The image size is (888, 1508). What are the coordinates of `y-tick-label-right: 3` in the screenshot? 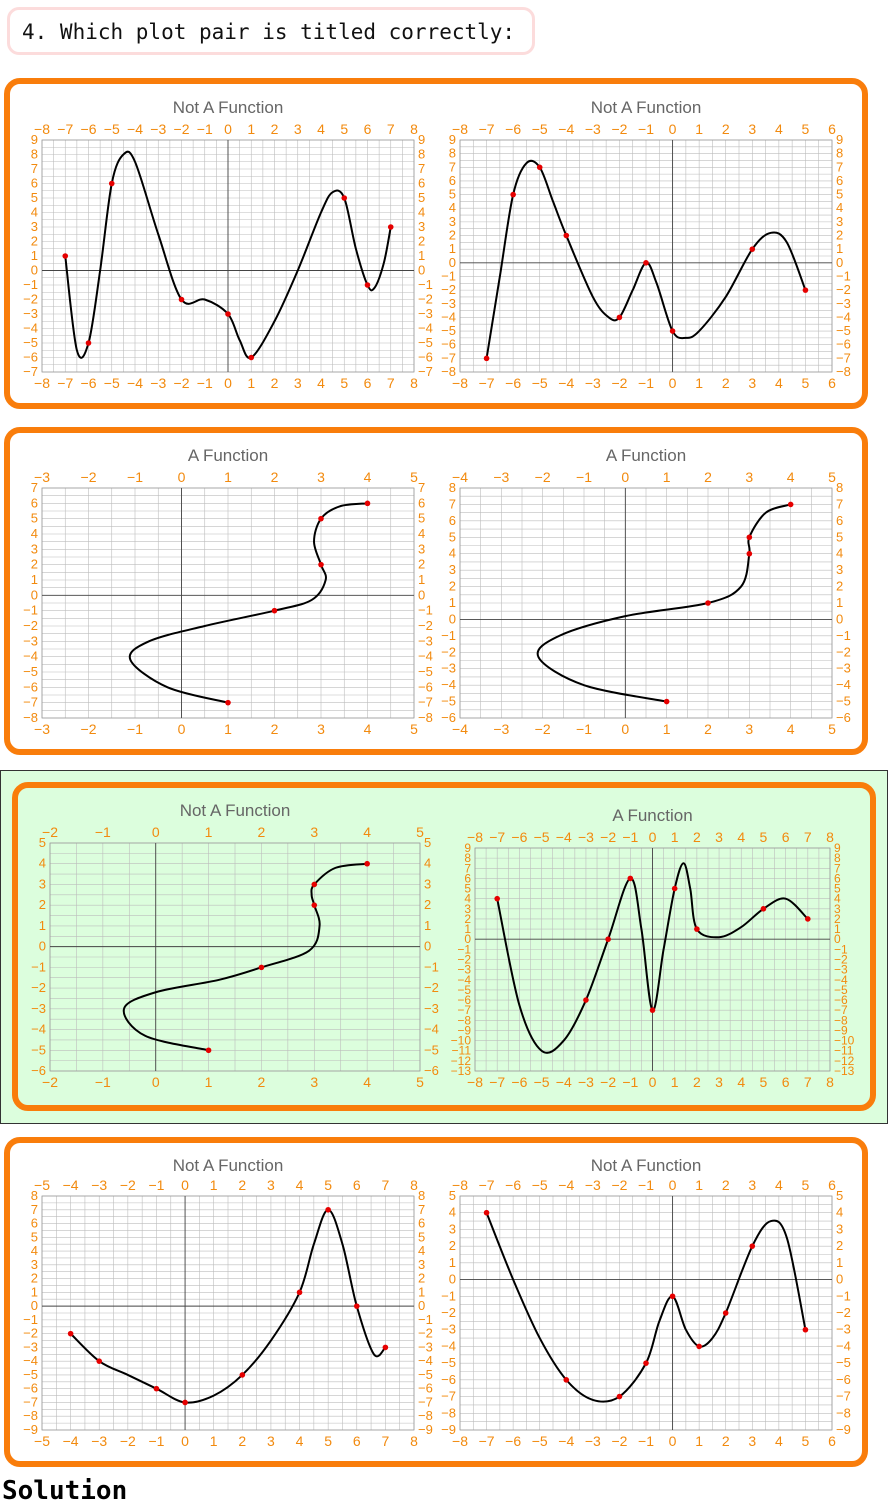 It's located at (421, 226).